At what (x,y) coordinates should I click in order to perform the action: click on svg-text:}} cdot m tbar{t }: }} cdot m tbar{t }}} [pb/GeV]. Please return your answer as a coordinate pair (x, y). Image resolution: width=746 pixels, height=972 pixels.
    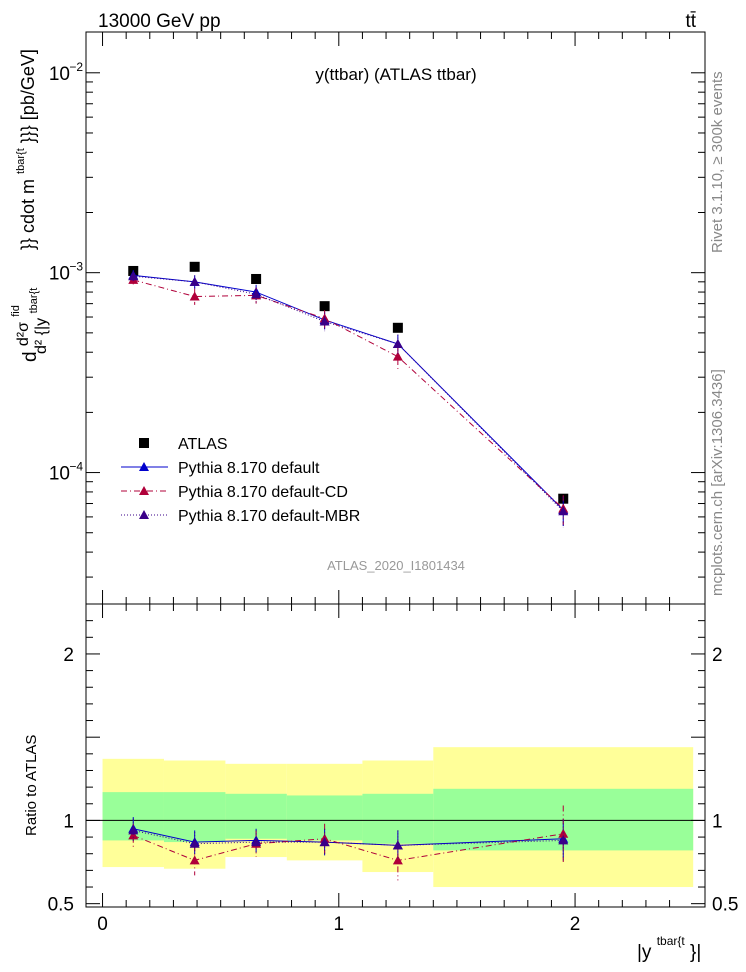
    Looking at the image, I should click on (23, 149).